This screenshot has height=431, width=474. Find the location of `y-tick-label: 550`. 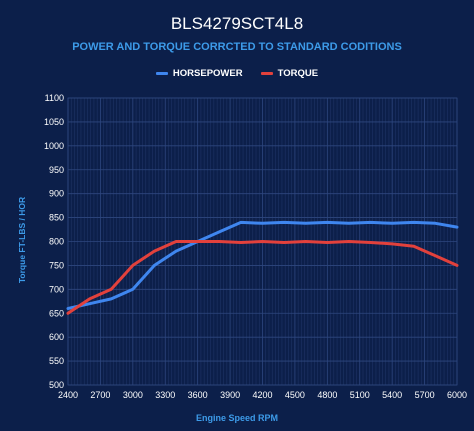

y-tick-label: 550 is located at coordinates (56, 361).